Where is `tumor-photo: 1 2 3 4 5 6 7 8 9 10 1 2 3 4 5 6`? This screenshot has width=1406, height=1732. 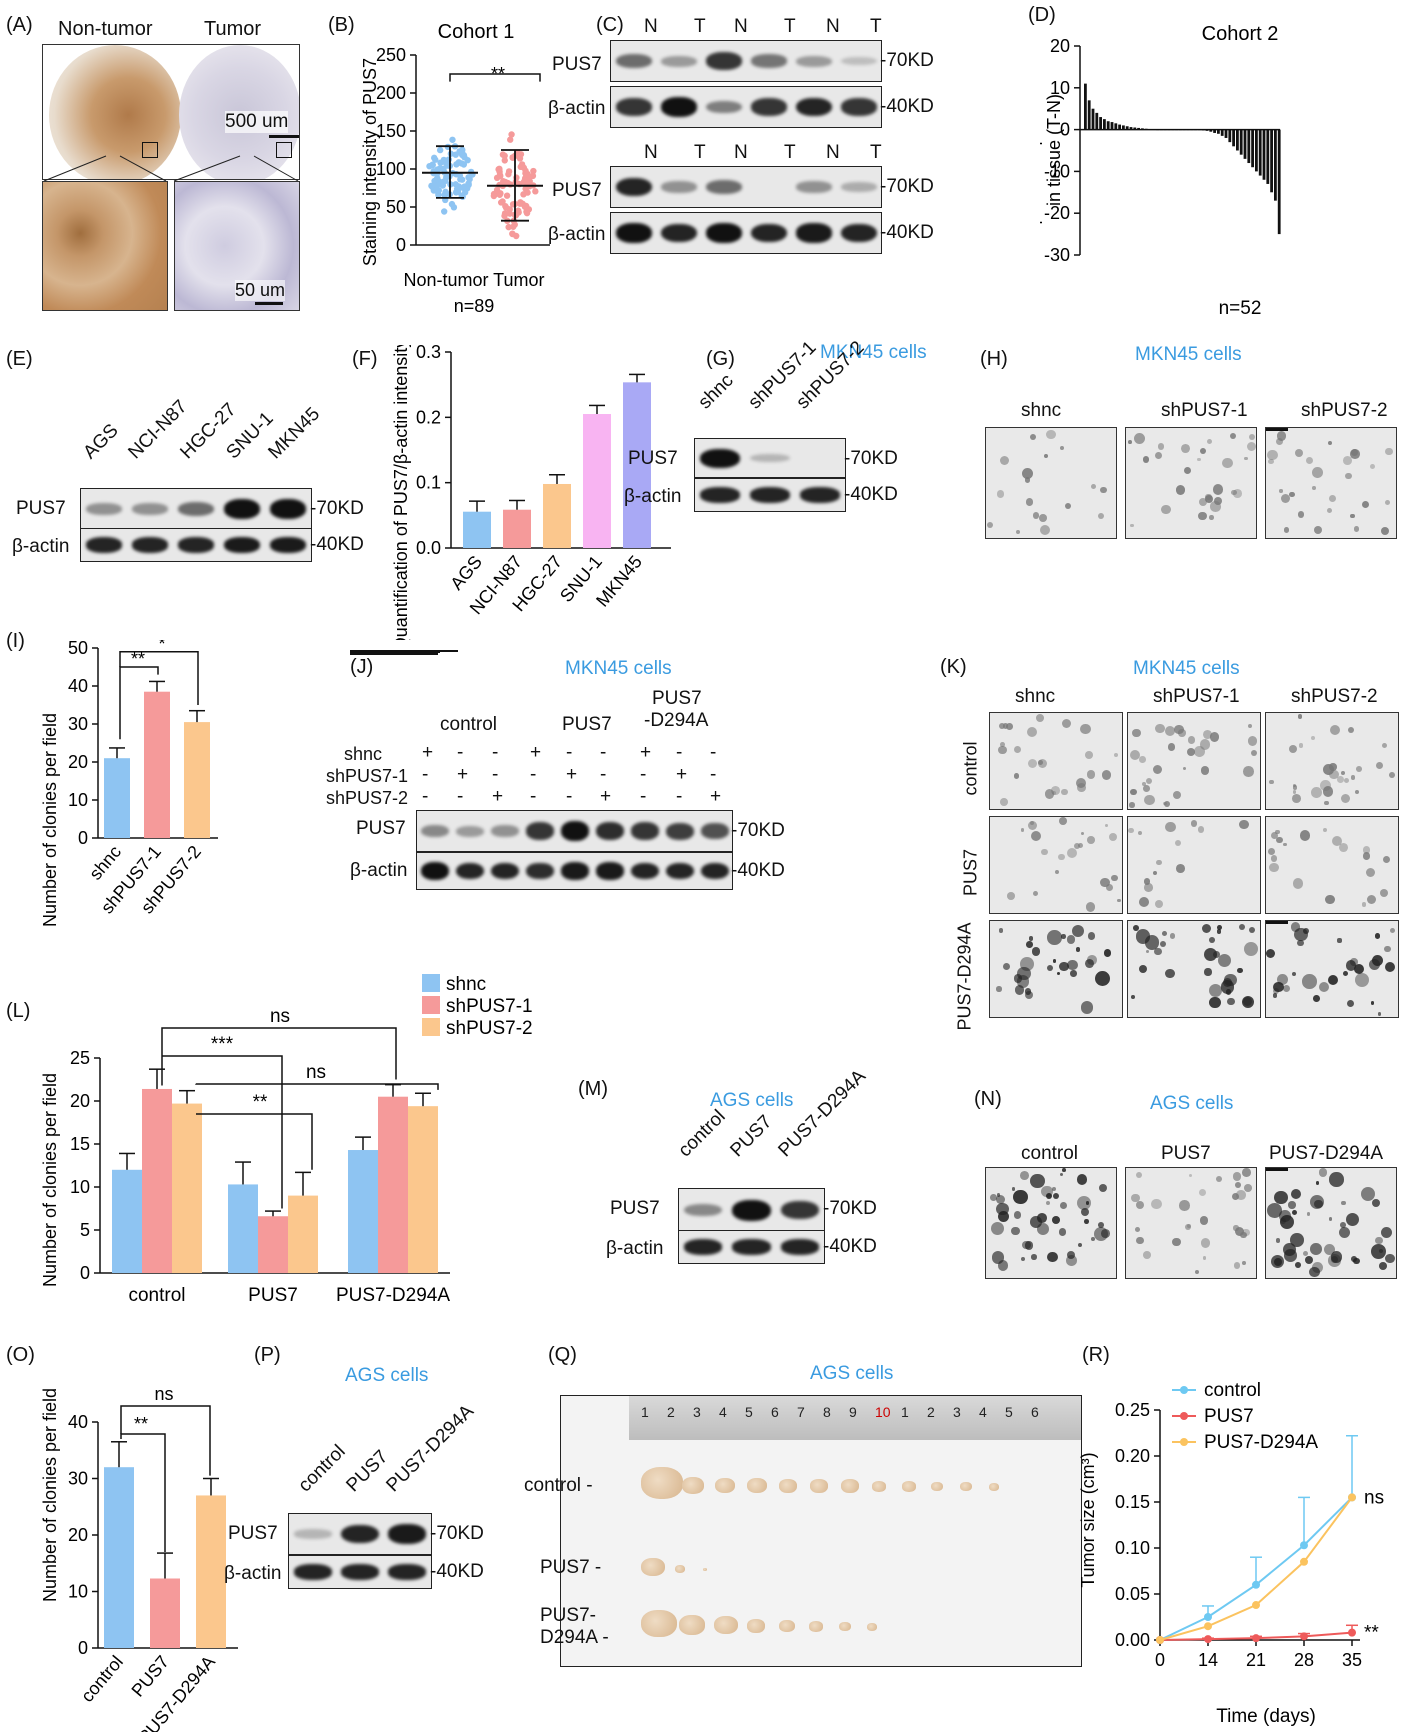 tumor-photo: 1 2 3 4 5 6 7 8 9 10 1 2 3 4 5 6 is located at coordinates (821, 1531).